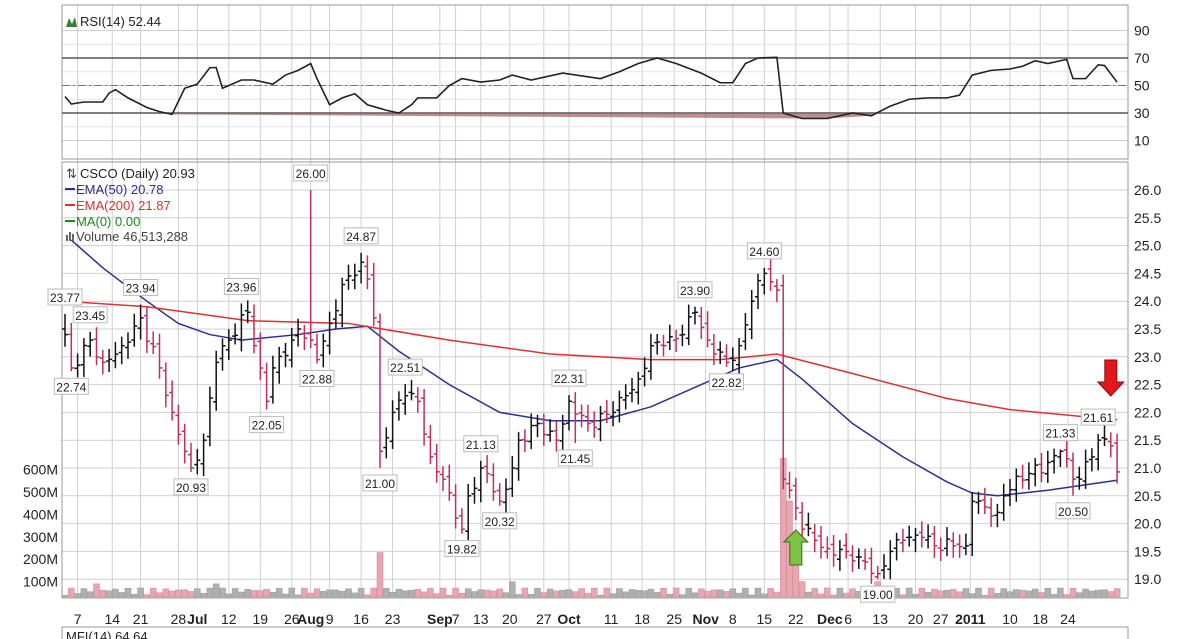  What do you see at coordinates (40, 514) in the screenshot?
I see `volume-tick-label: 400M` at bounding box center [40, 514].